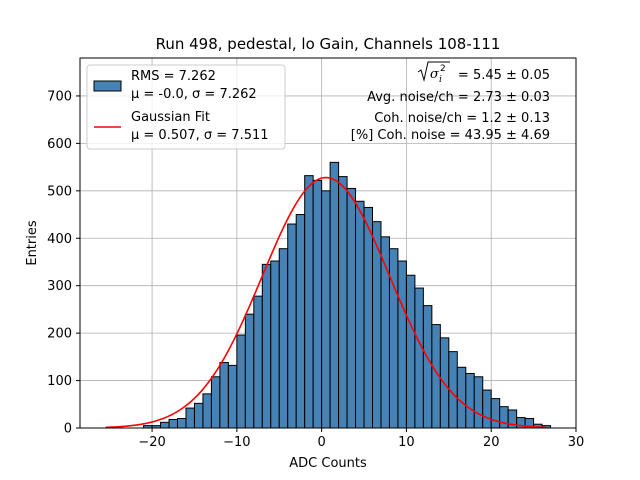  What do you see at coordinates (194, 94) in the screenshot?
I see `legend-histogram-label-line2: μ = -0.0, σ = 7.262` at bounding box center [194, 94].